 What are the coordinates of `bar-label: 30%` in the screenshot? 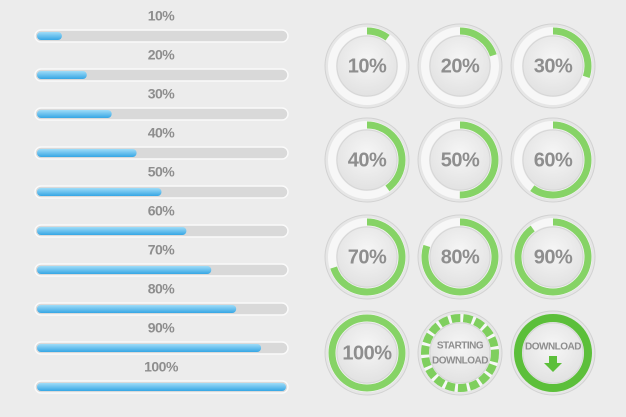 It's located at (162, 94).